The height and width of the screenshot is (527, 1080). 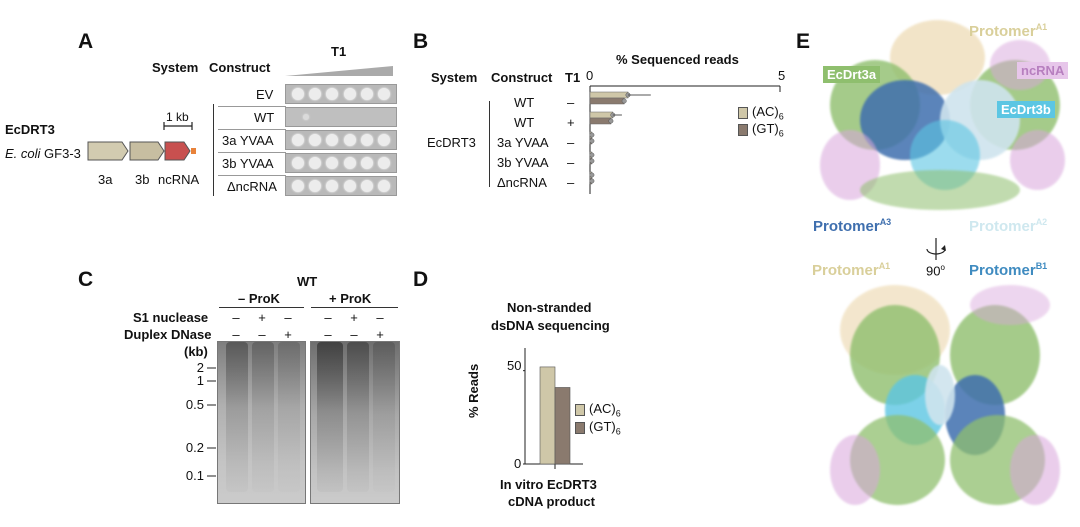 I want to click on rotation-angle-value: 90, so click(x=933, y=271).